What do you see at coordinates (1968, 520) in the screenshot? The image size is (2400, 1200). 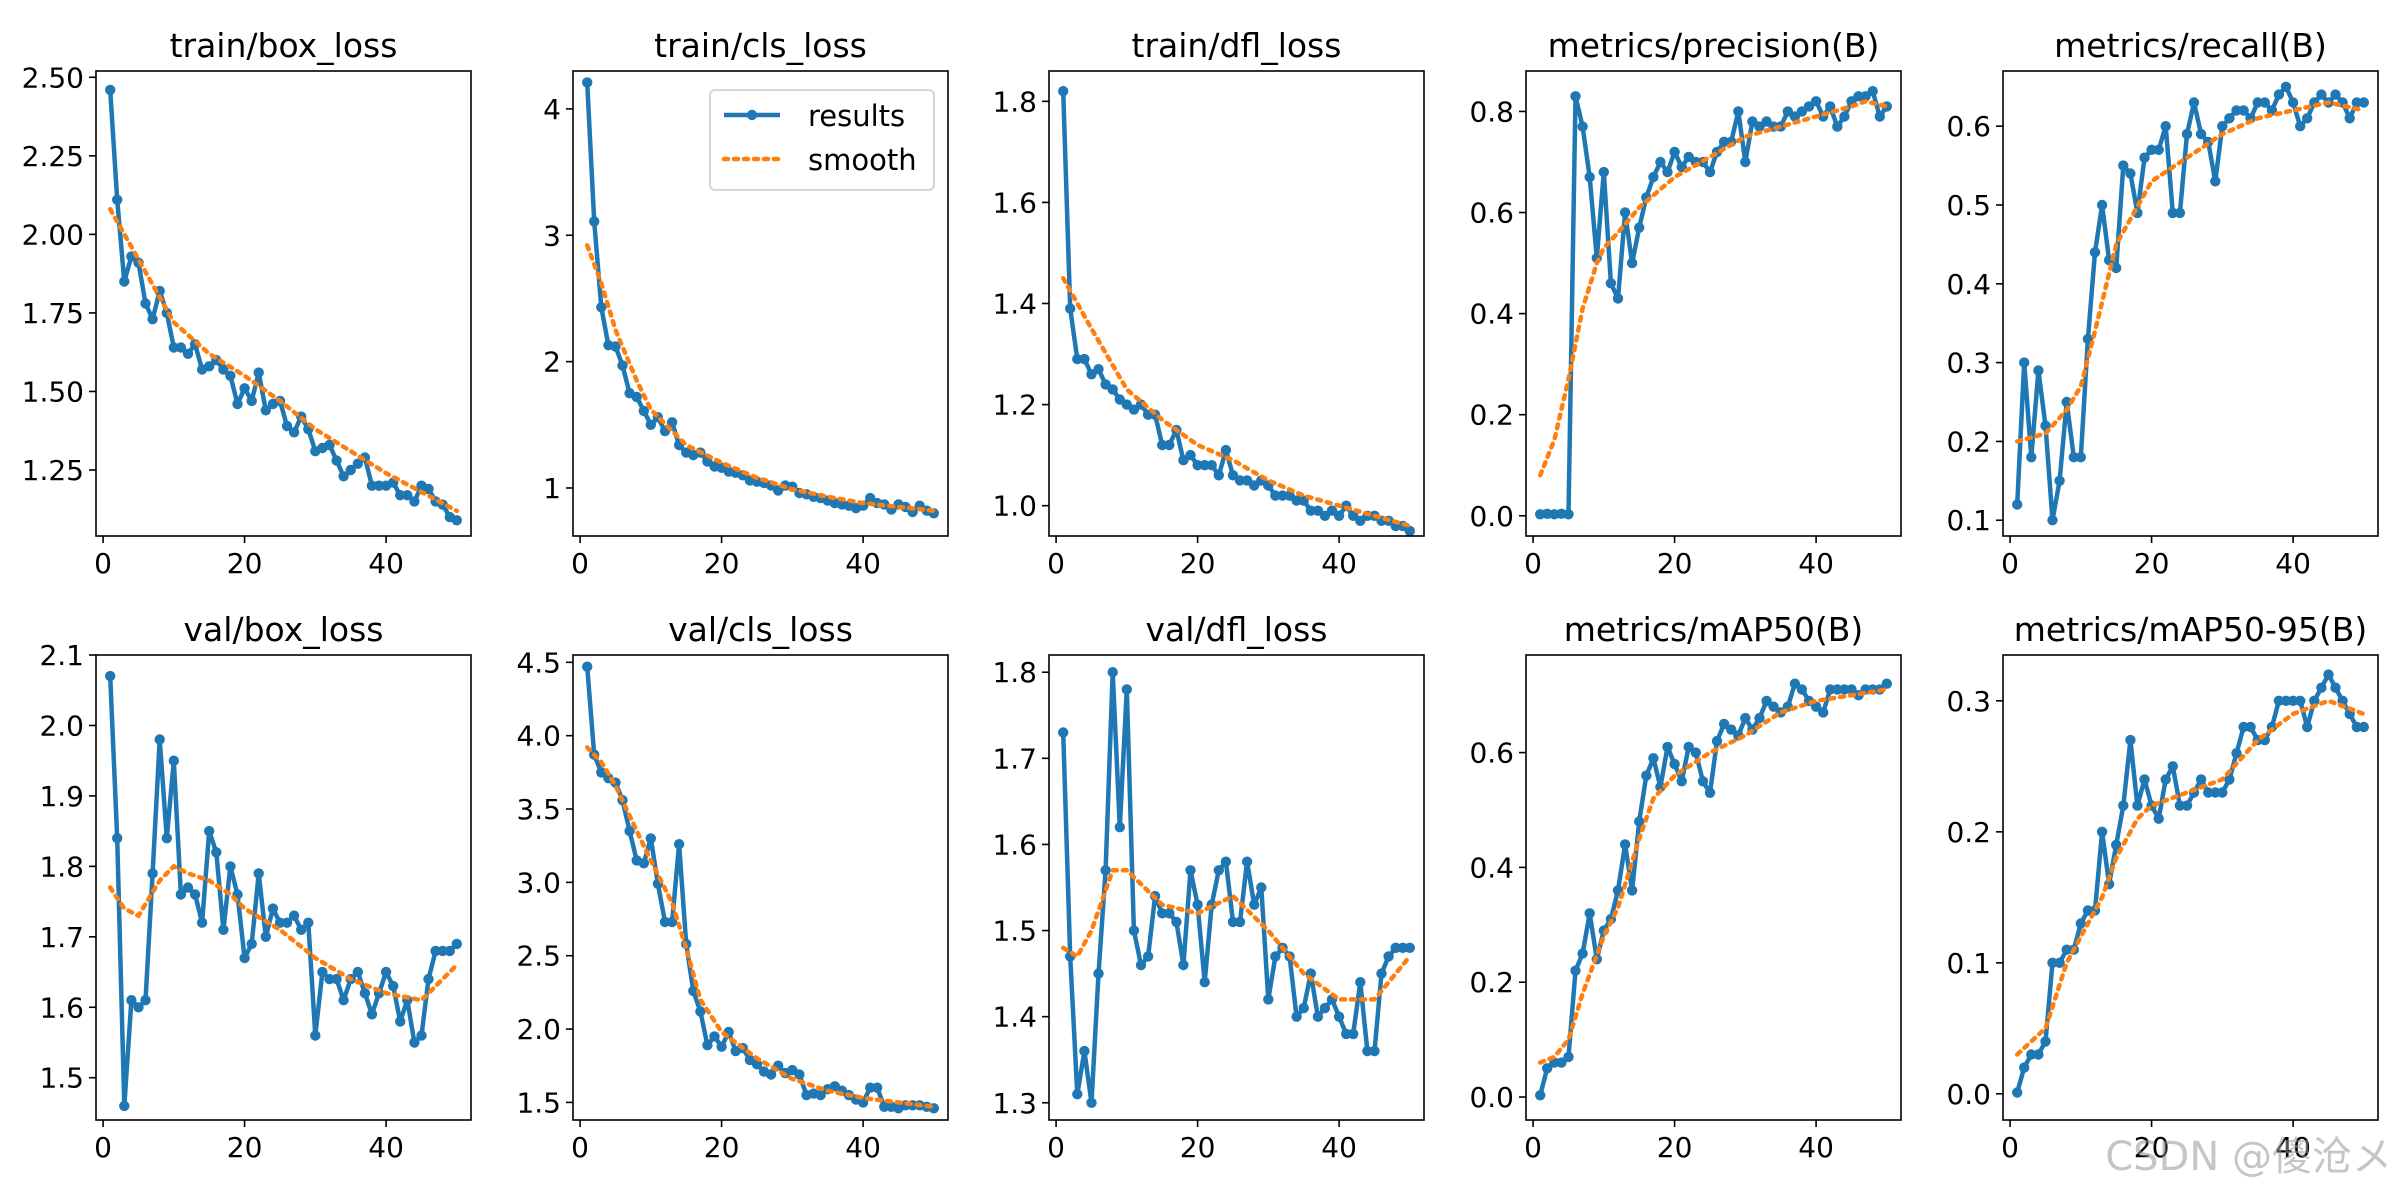 I see `y-tick-label: 0.1` at bounding box center [1968, 520].